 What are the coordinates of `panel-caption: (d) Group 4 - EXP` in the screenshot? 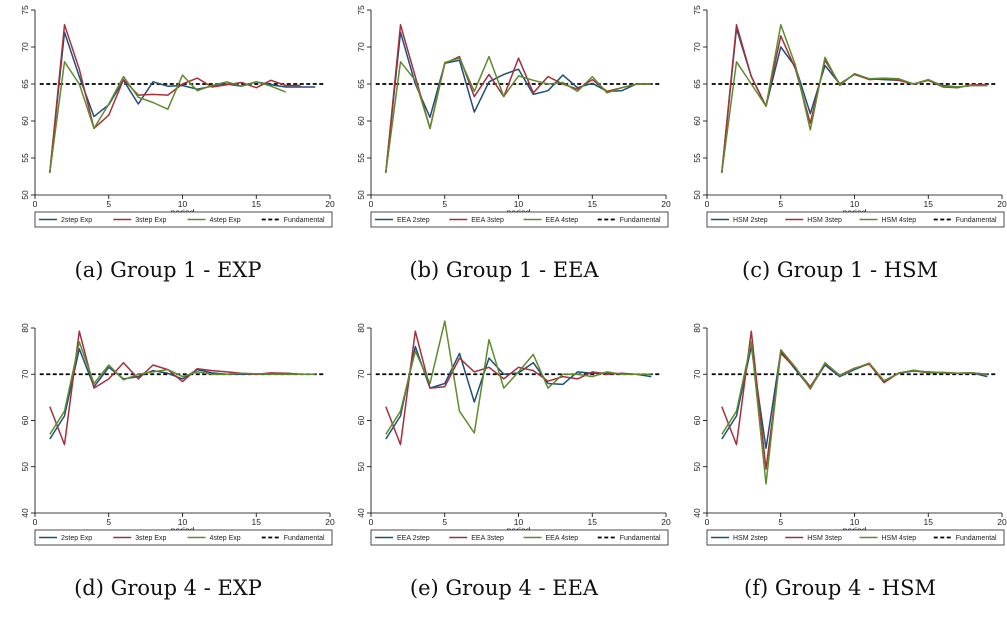 It's located at (168, 588).